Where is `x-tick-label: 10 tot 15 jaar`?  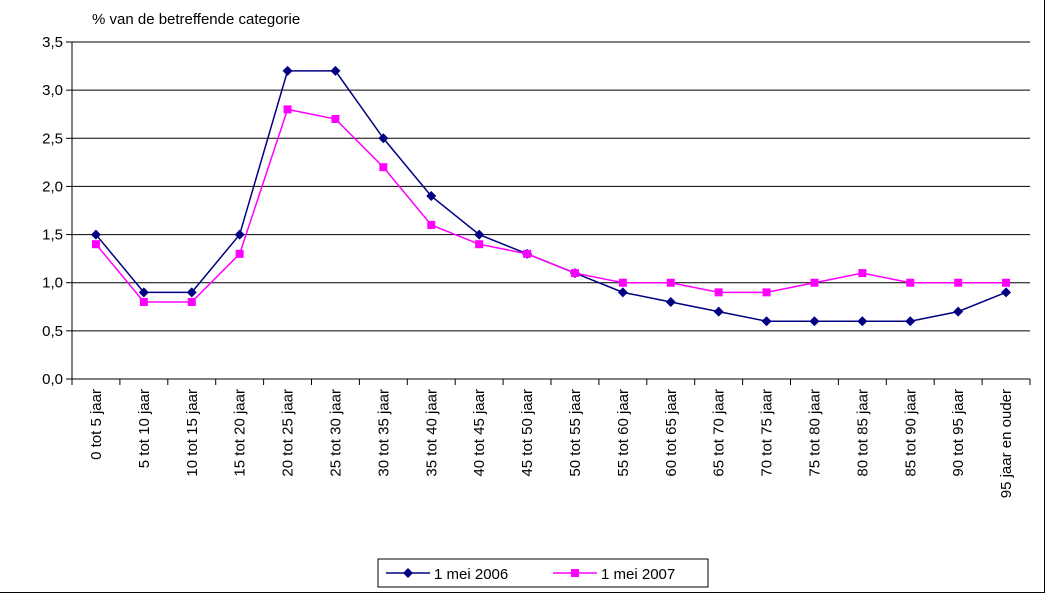
x-tick-label: 10 tot 15 jaar is located at coordinates (192, 433).